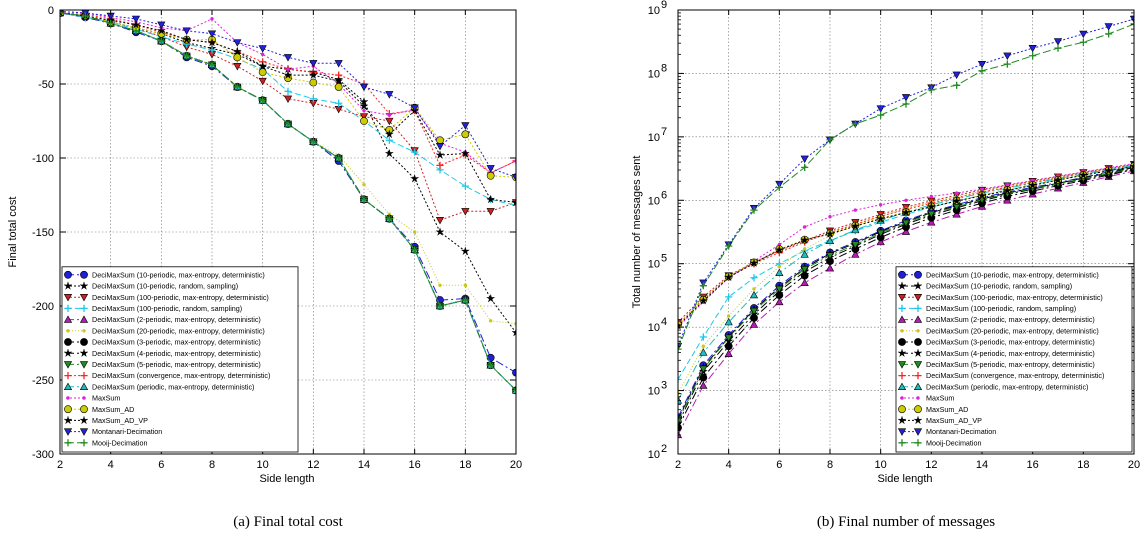 Image resolution: width=1145 pixels, height=537 pixels. Describe the element at coordinates (212, 465) in the screenshot. I see `x-tick-label: 8` at that location.